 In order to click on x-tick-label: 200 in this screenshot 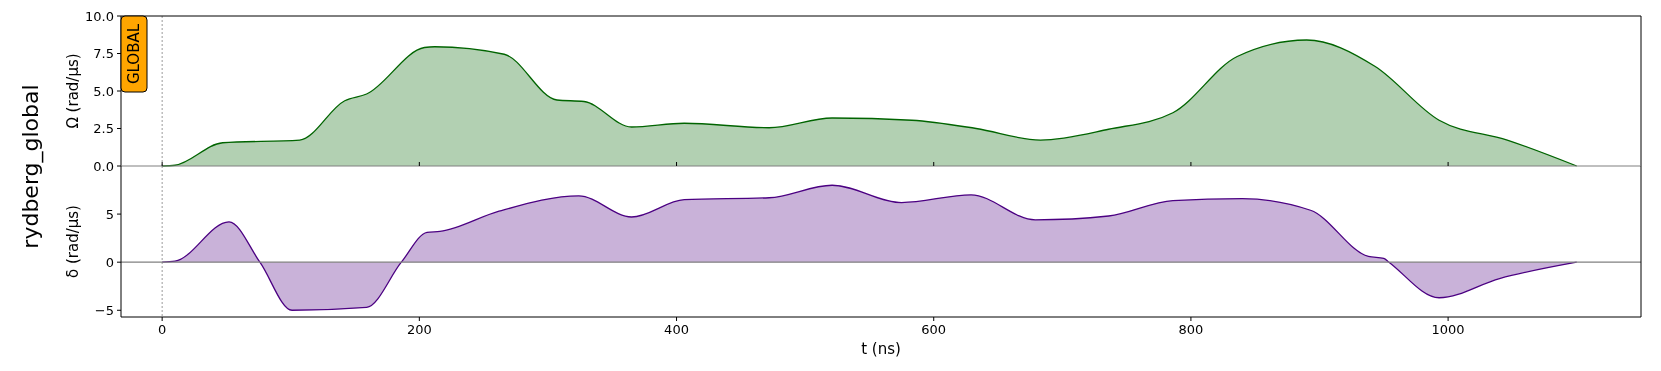, I will do `click(419, 329)`.